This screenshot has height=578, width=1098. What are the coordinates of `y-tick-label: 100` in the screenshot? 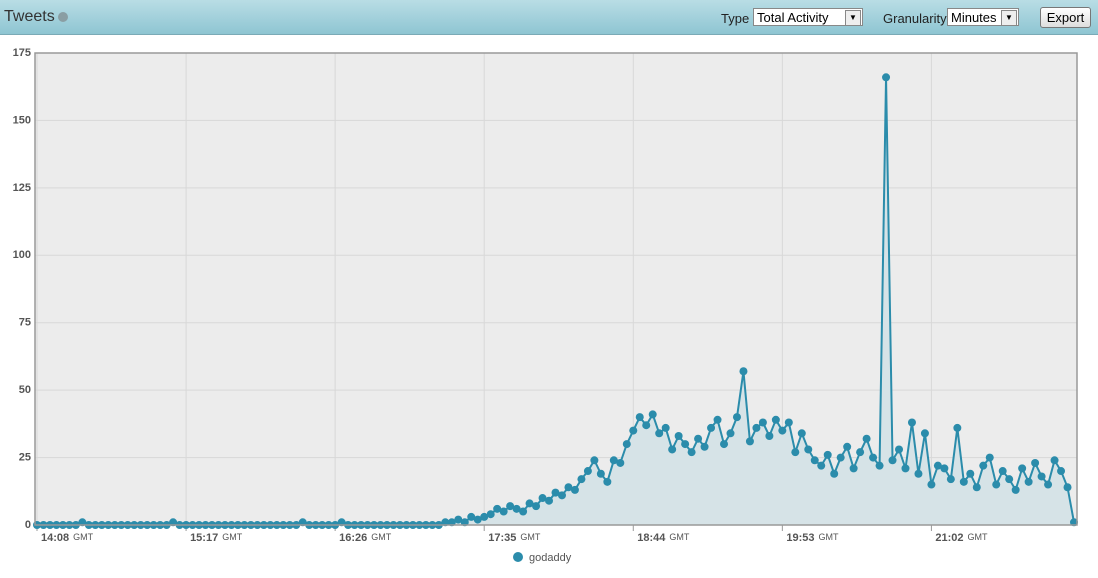 It's located at (22, 255).